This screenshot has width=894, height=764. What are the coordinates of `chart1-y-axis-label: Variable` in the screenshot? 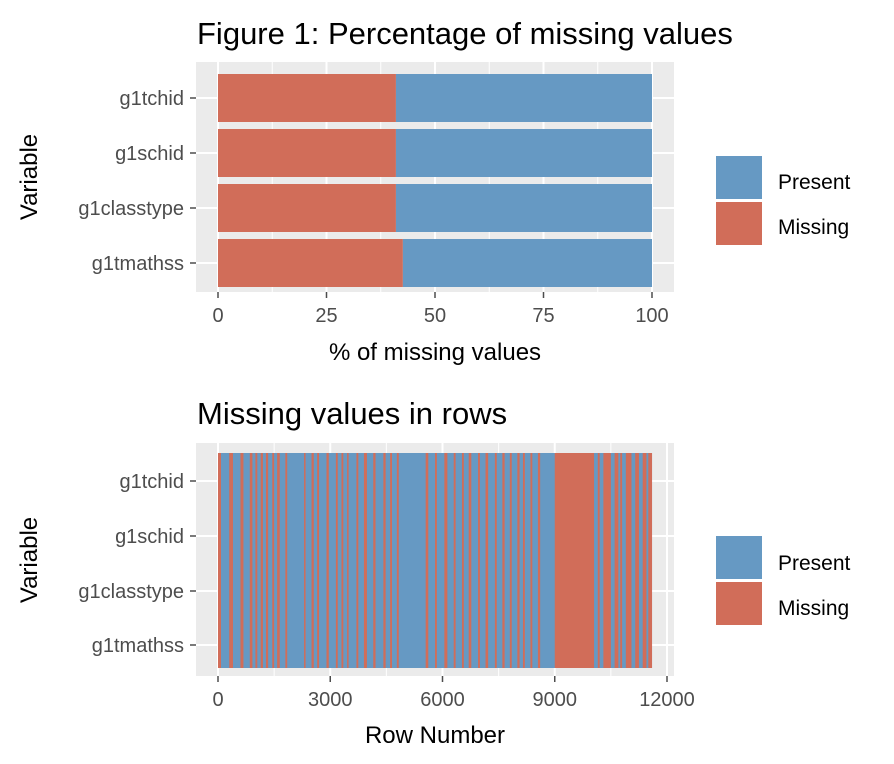 It's located at (29, 177).